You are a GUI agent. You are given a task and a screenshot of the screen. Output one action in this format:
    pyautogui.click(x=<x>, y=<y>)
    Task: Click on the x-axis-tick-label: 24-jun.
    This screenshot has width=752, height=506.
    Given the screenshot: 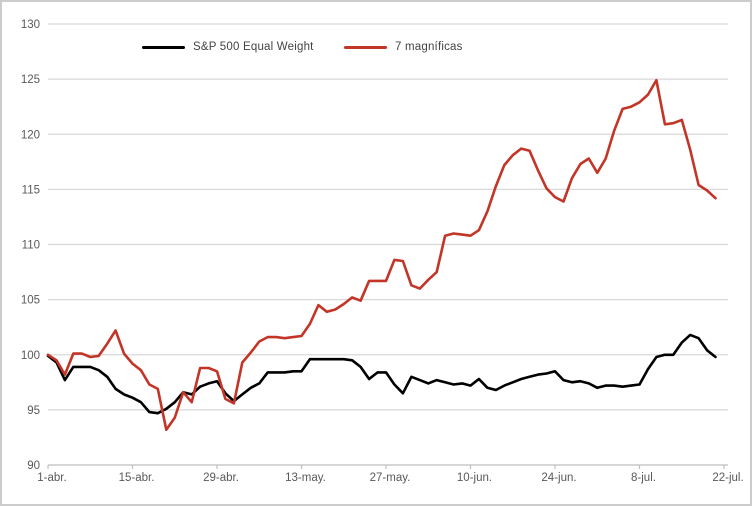 What is the action you would take?
    pyautogui.click(x=558, y=478)
    